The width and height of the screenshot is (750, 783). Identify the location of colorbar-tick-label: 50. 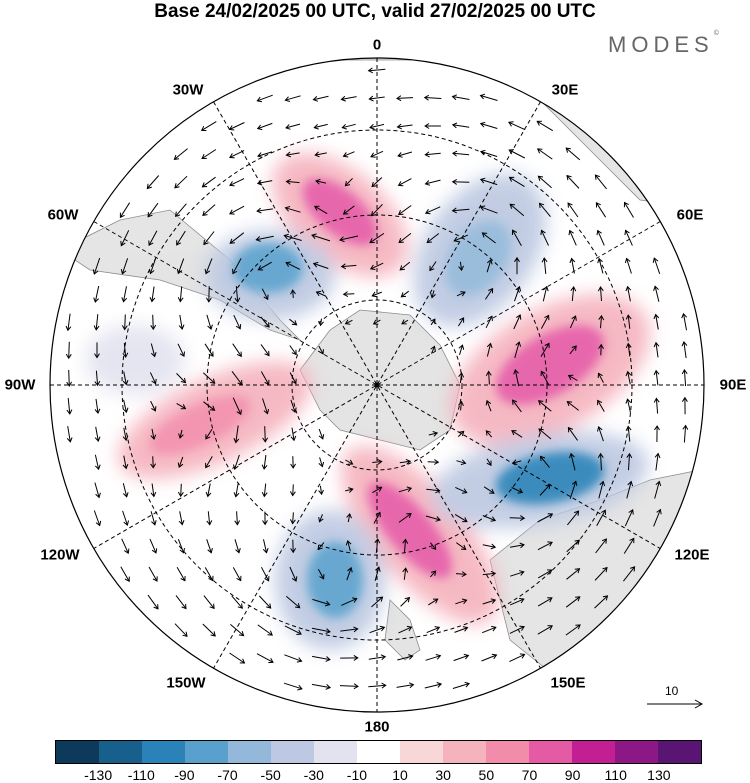
(486, 775).